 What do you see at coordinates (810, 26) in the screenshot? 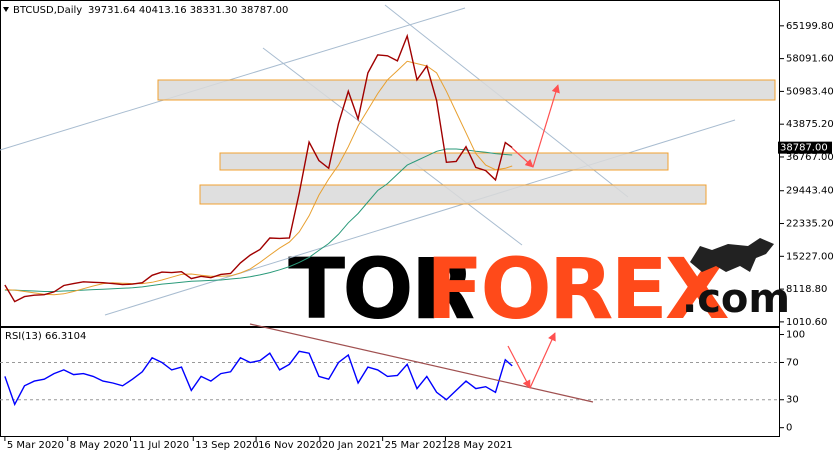
I see `y-tick-label: 65199.80` at bounding box center [810, 26].